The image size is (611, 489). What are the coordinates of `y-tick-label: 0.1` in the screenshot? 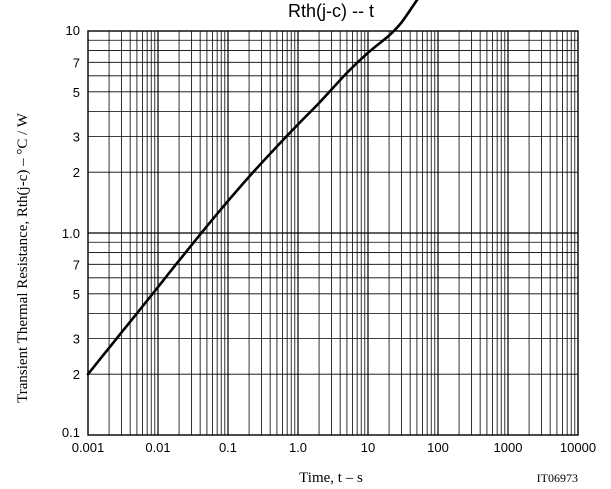 It's located at (71, 432).